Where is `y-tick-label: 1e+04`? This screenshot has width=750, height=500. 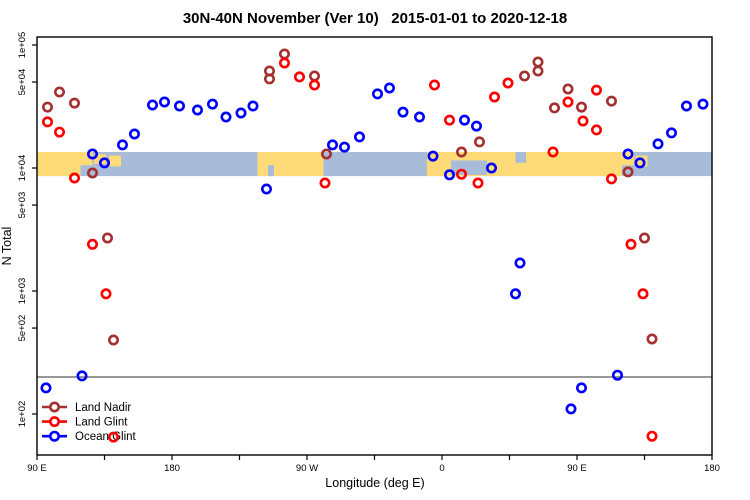
y-tick-label: 1e+04 is located at coordinates (22, 168).